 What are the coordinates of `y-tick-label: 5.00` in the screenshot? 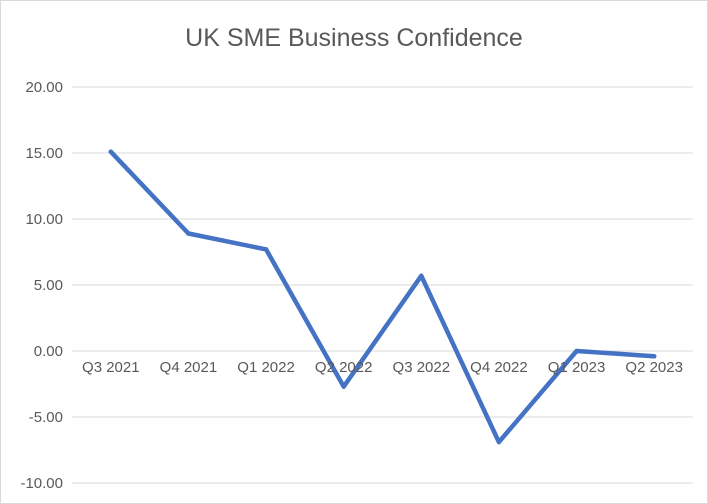 It's located at (48, 285).